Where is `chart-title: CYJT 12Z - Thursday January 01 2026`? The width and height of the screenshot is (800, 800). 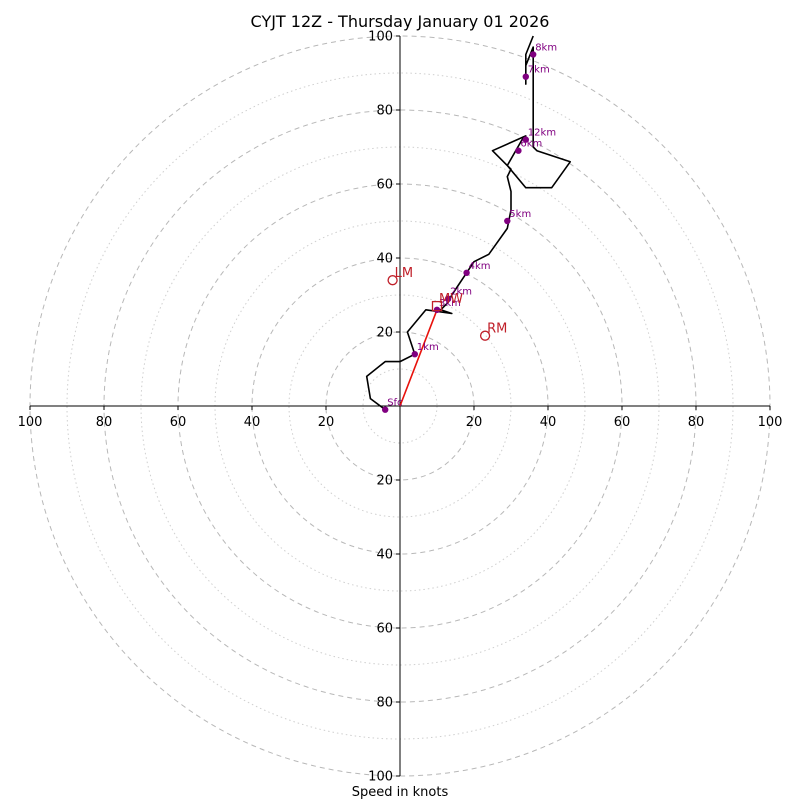 chart-title: CYJT 12Z - Thursday January 01 2026 is located at coordinates (400, 21).